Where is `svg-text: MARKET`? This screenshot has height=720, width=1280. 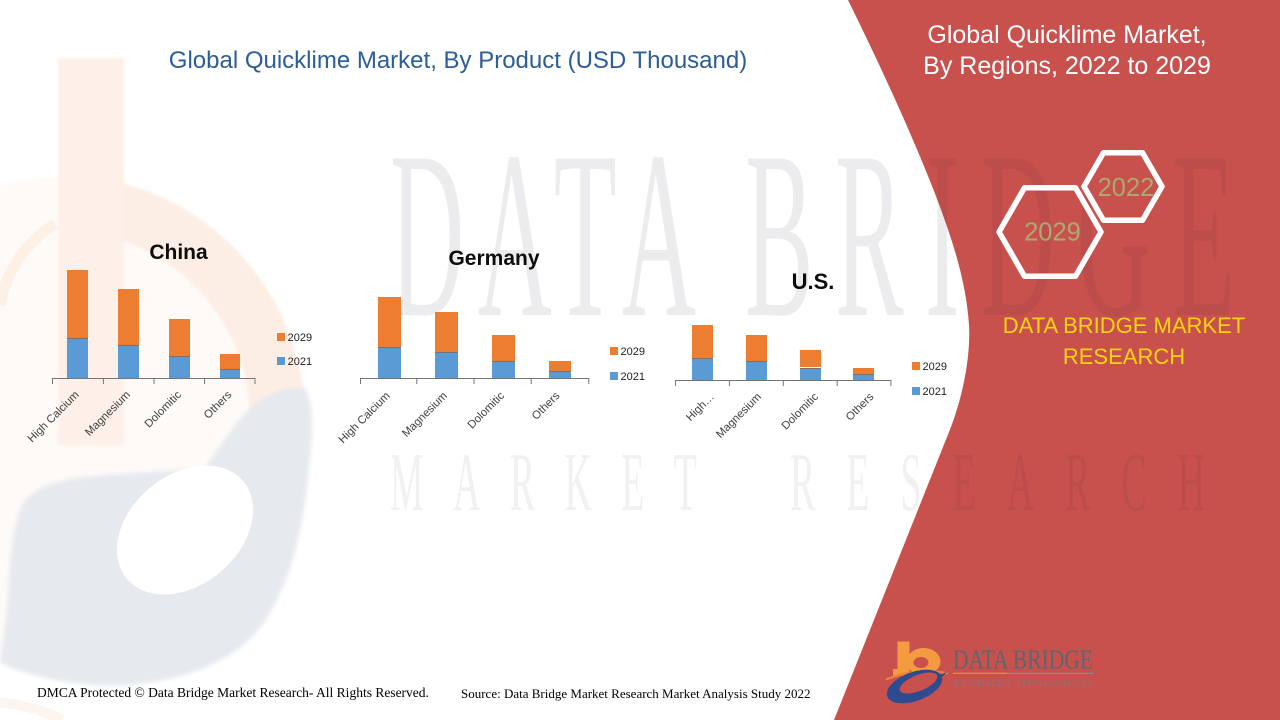
svg-text: MARKET is located at coordinates (543, 482).